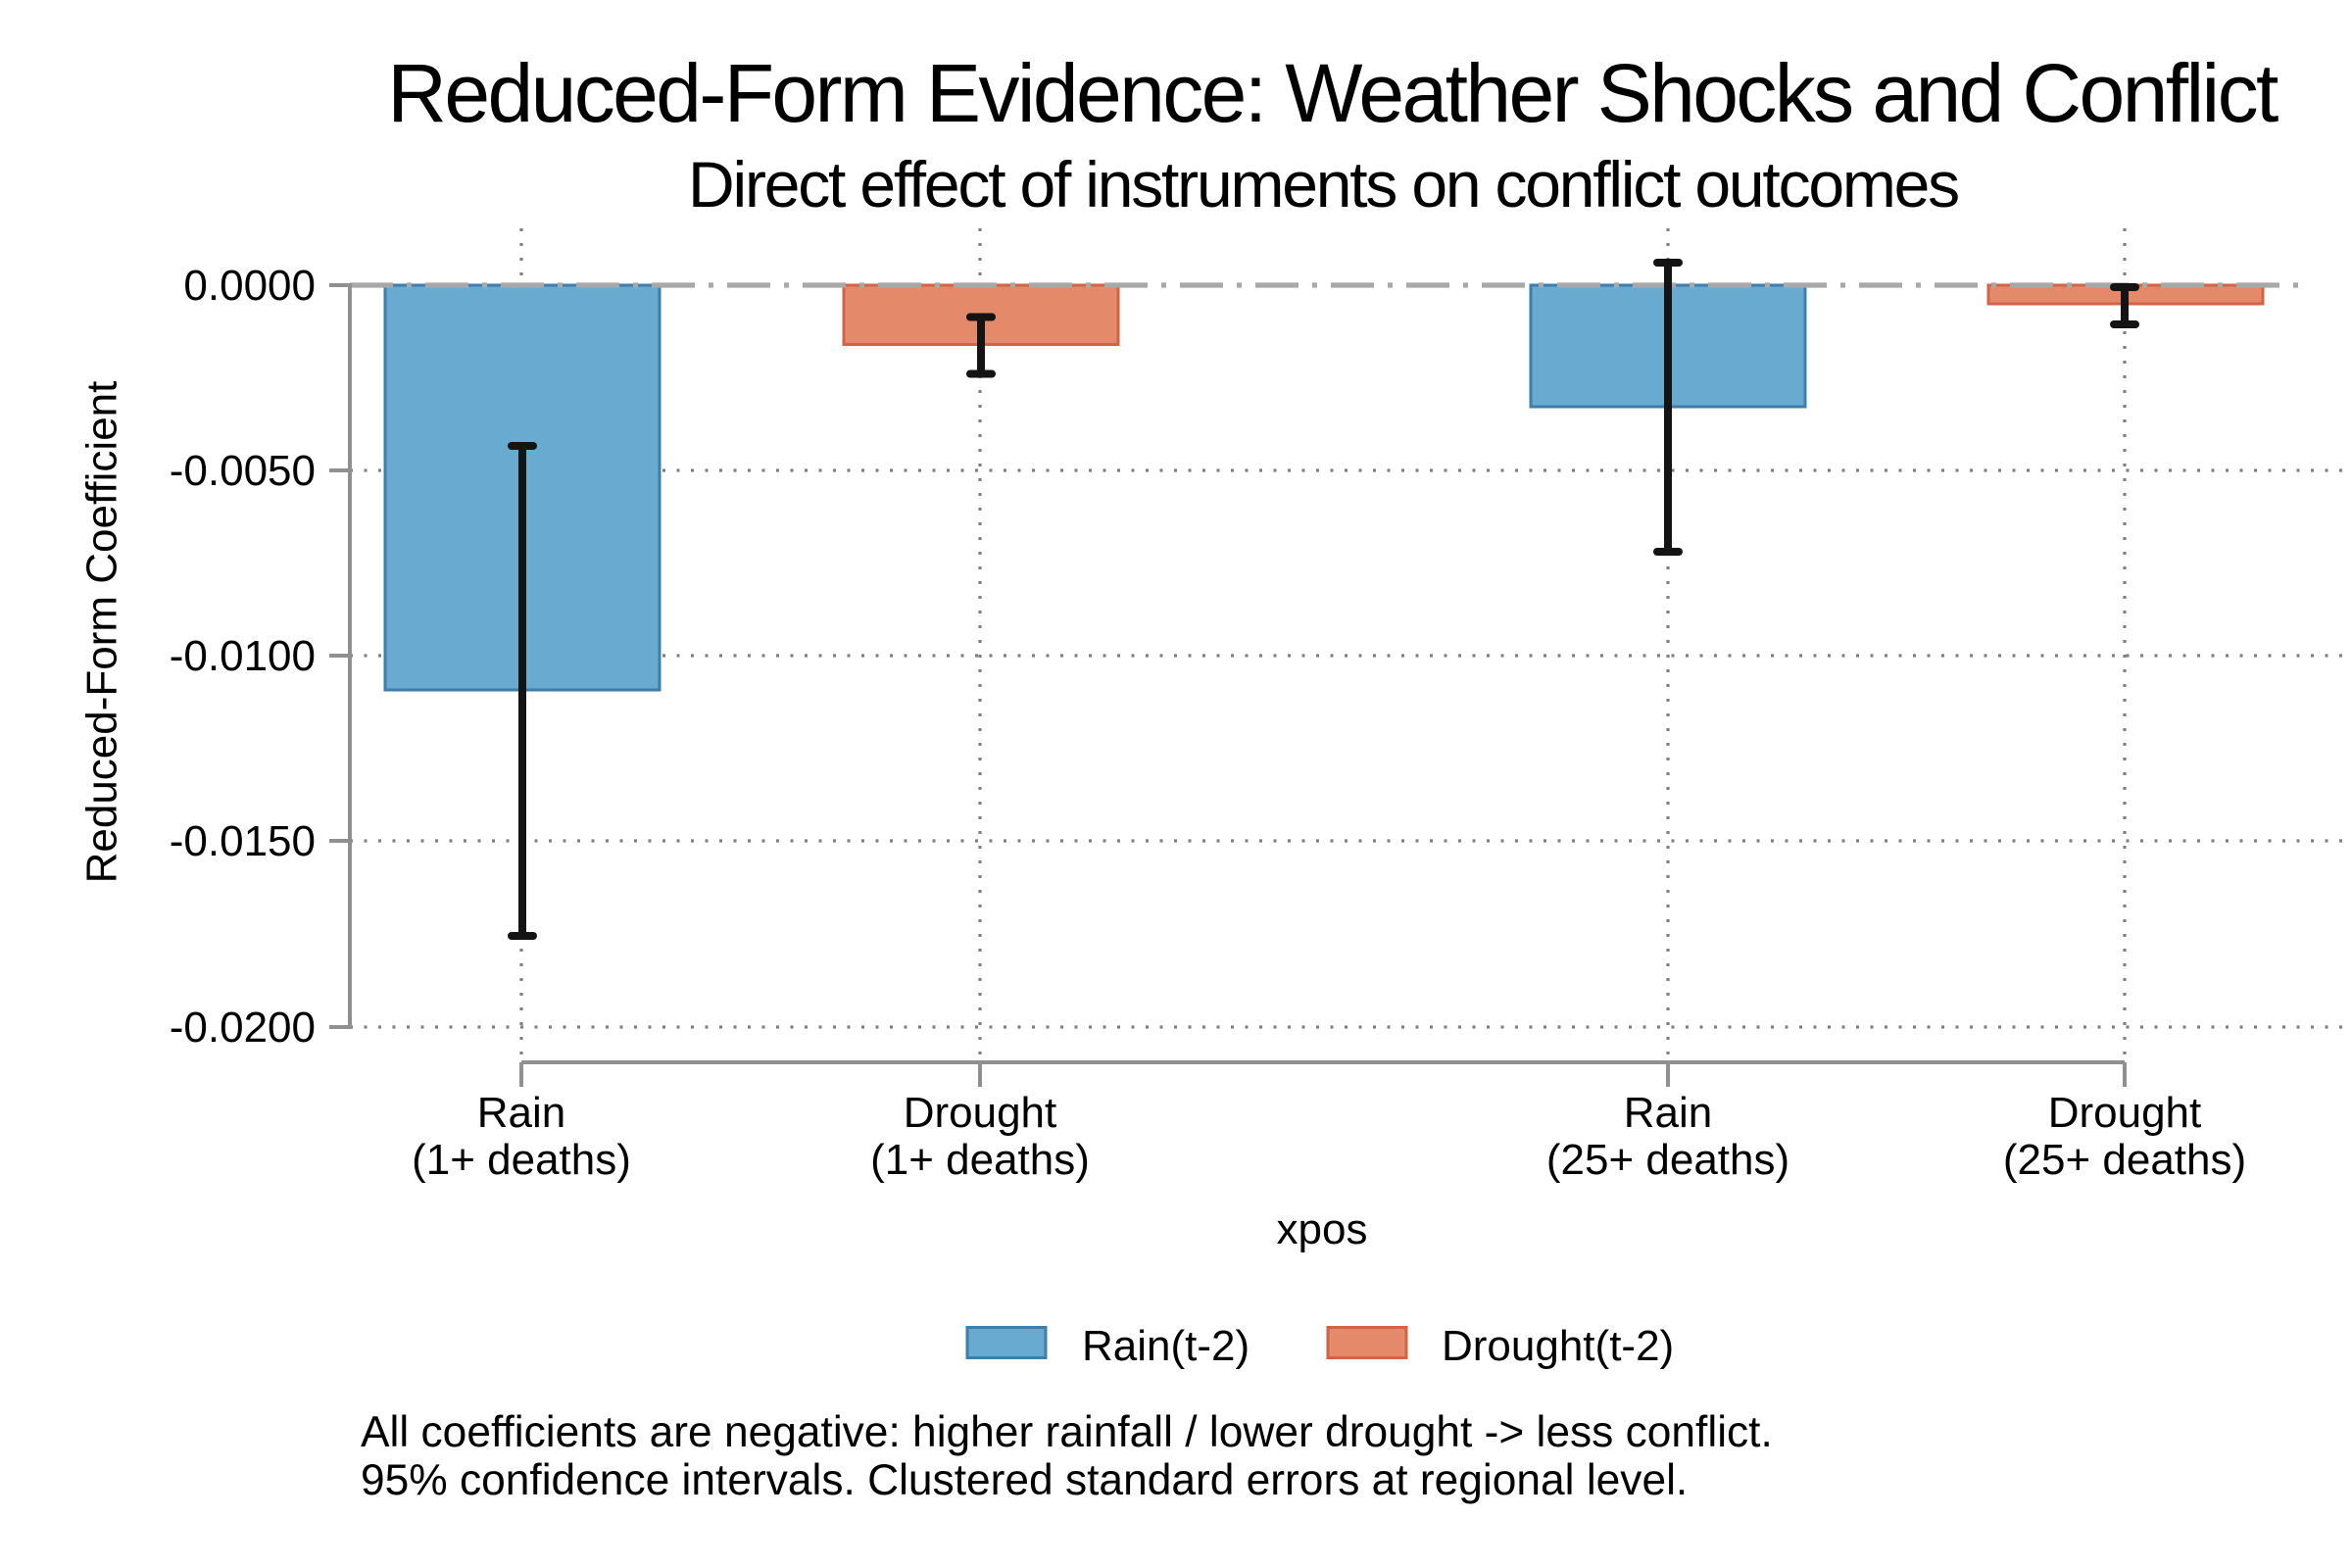  I want to click on svg-text: -0.0200, so click(243, 1028).